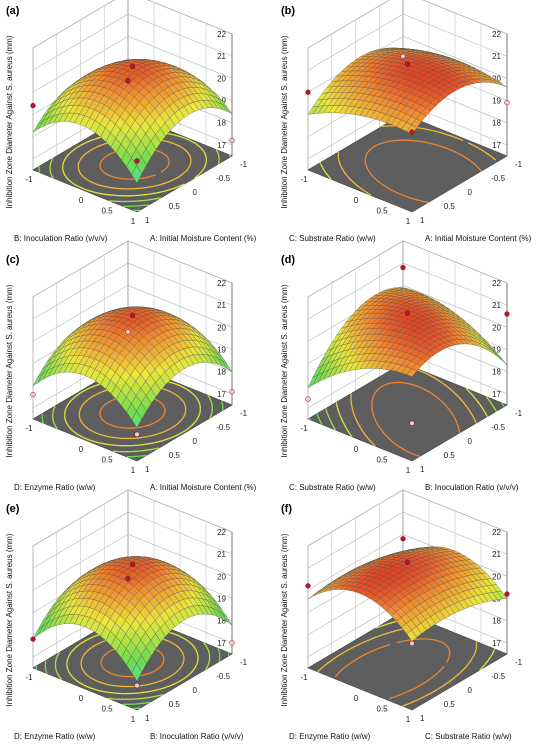 Image resolution: width=550 pixels, height=748 pixels. Describe the element at coordinates (13, 260) in the screenshot. I see `panel-label: (c)` at that location.